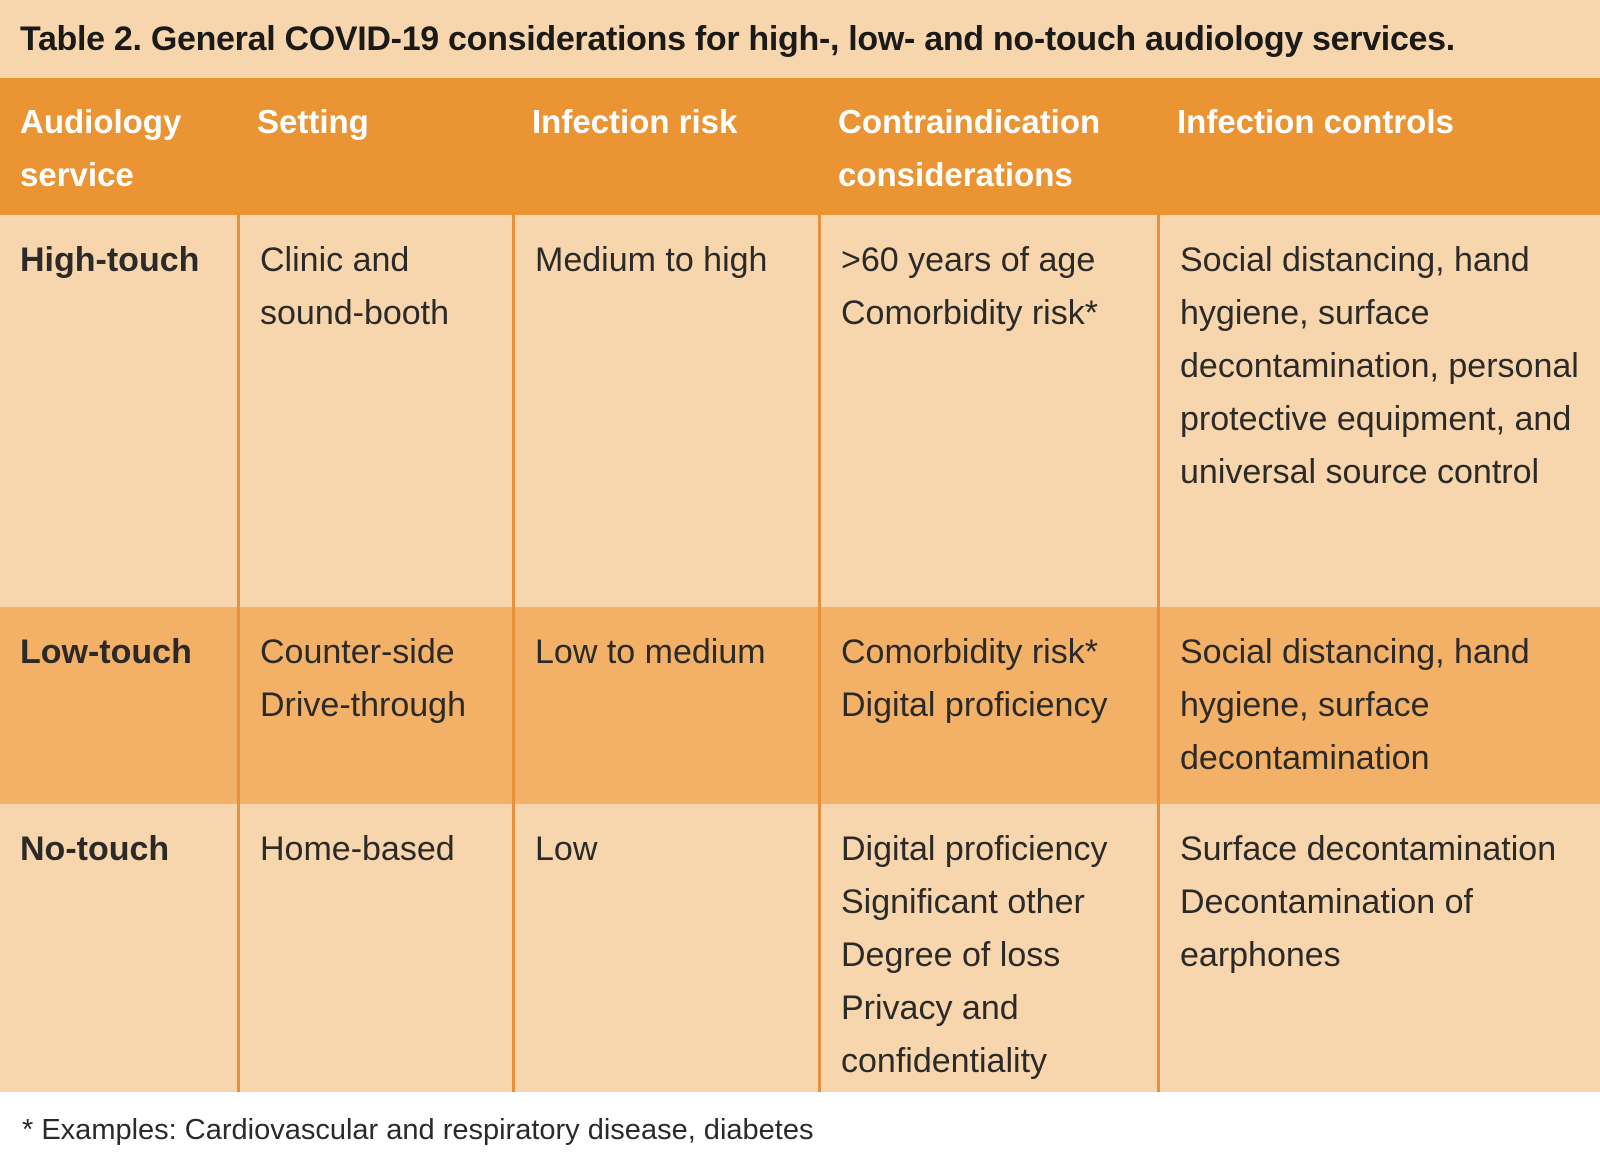 Image resolution: width=1600 pixels, height=1167 pixels. Describe the element at coordinates (374, 411) in the screenshot. I see `cell-setting: Clinic and sound-booth` at that location.